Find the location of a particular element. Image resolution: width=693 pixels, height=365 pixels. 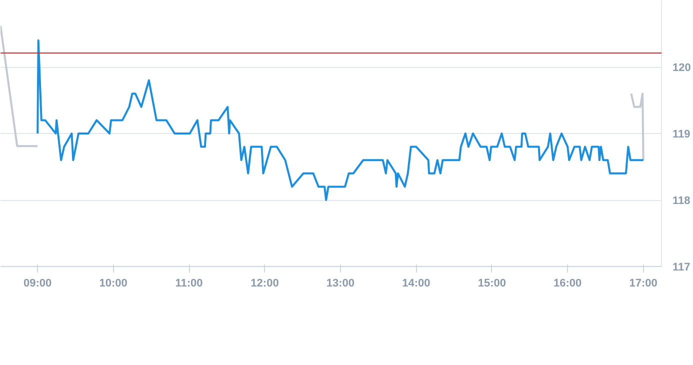

y-tick-label: 118 is located at coordinates (681, 201).